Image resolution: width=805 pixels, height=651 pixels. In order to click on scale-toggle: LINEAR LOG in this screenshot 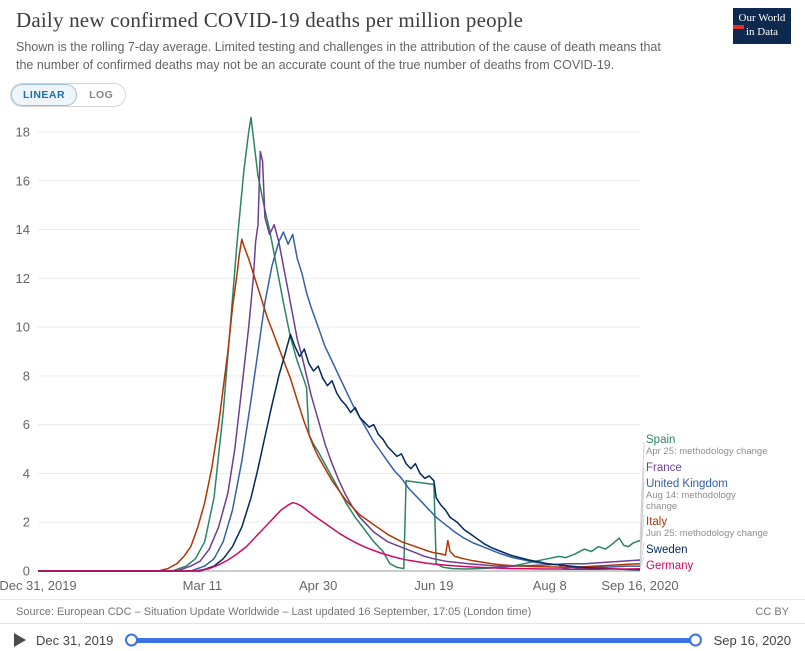, I will do `click(399, 95)`.